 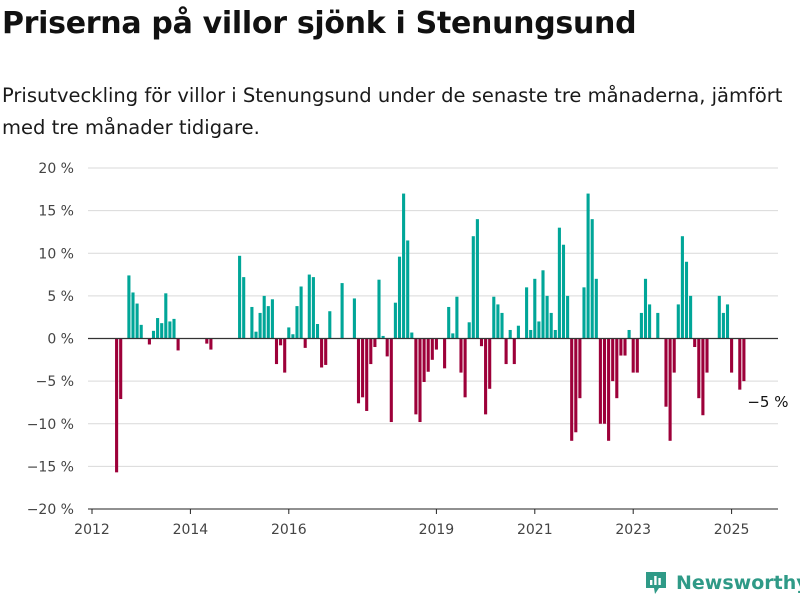 I want to click on x-tick-label: 2019, so click(x=437, y=530).